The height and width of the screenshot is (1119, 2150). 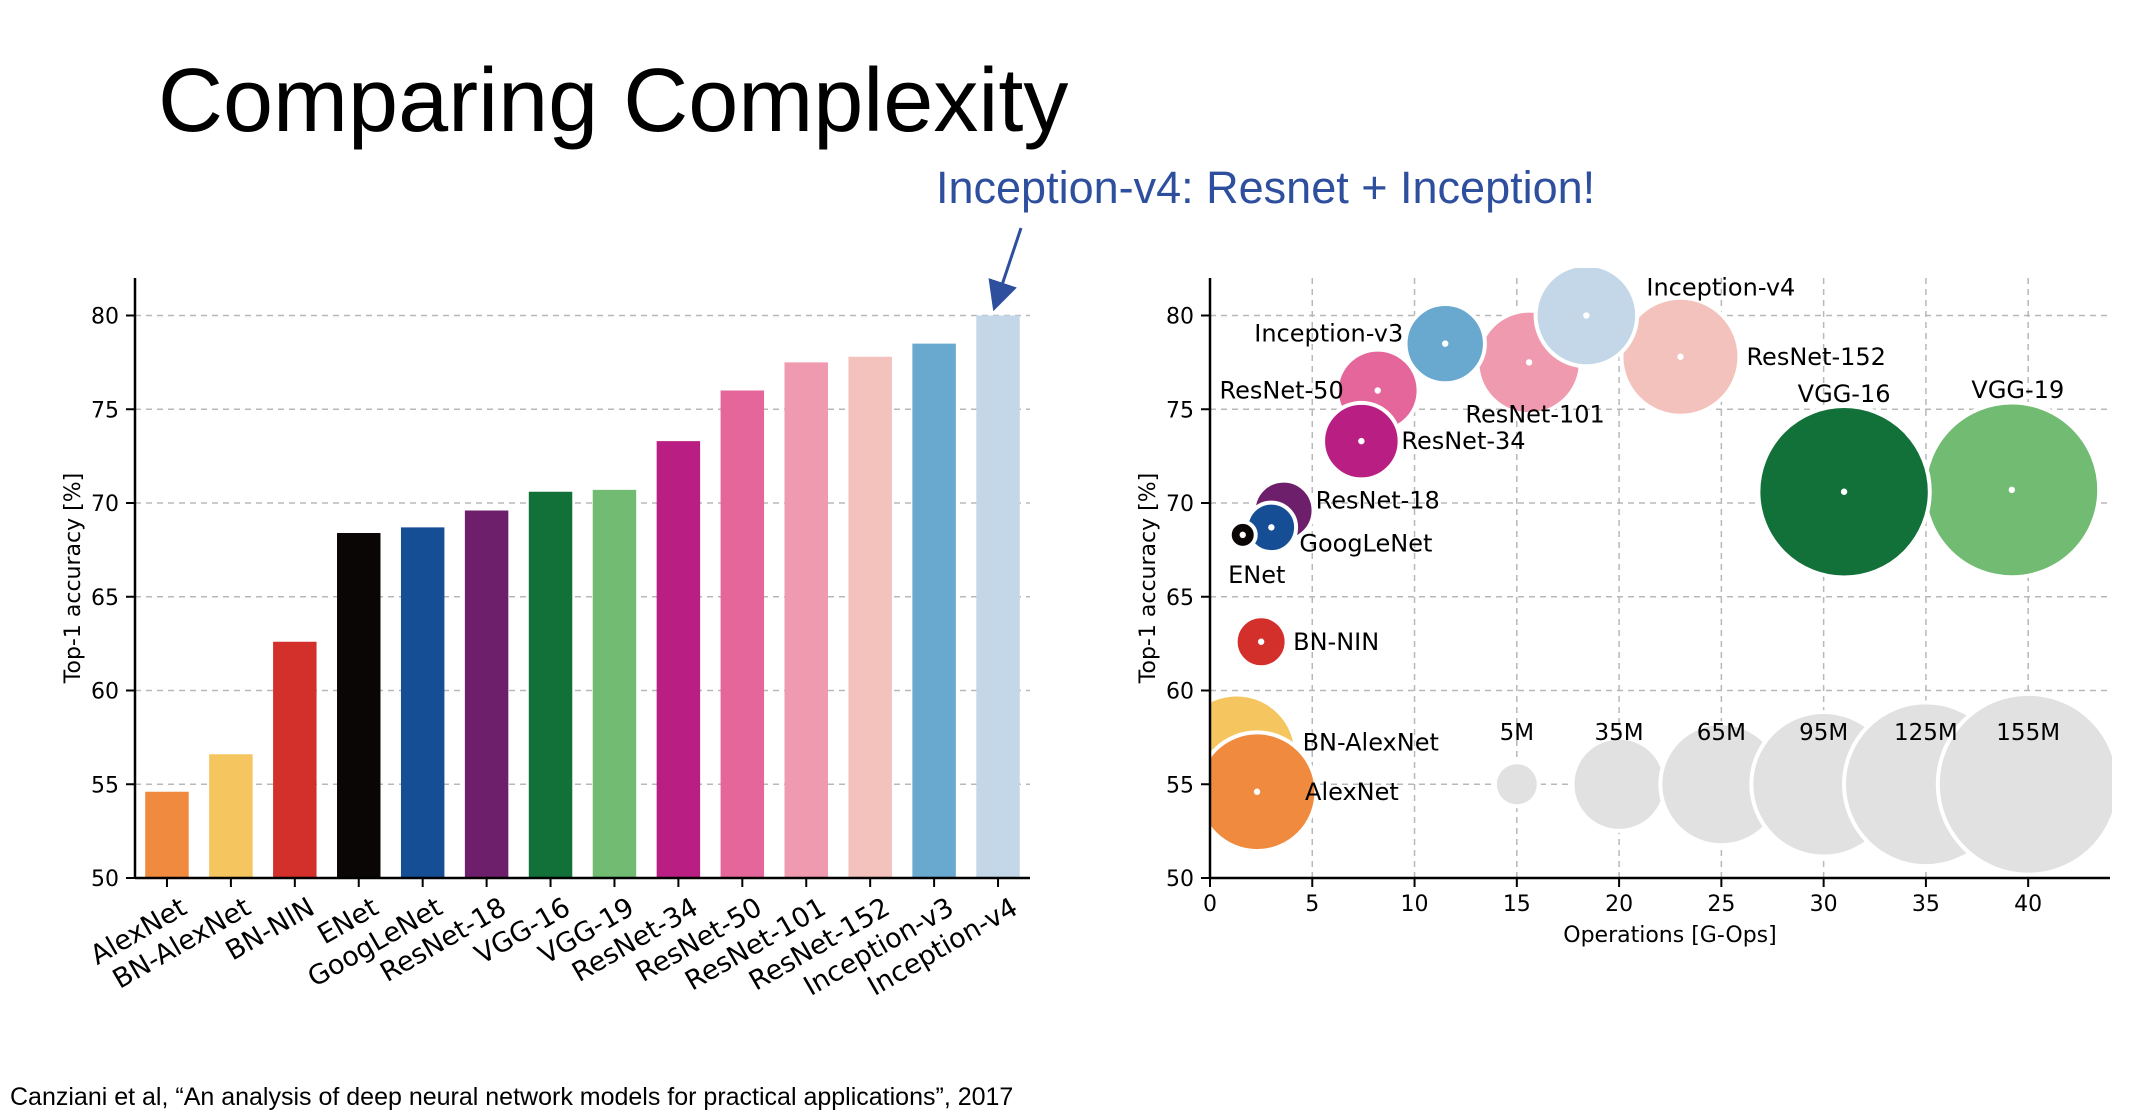 What do you see at coordinates (359, 705) in the screenshot?
I see `bar-enet` at bounding box center [359, 705].